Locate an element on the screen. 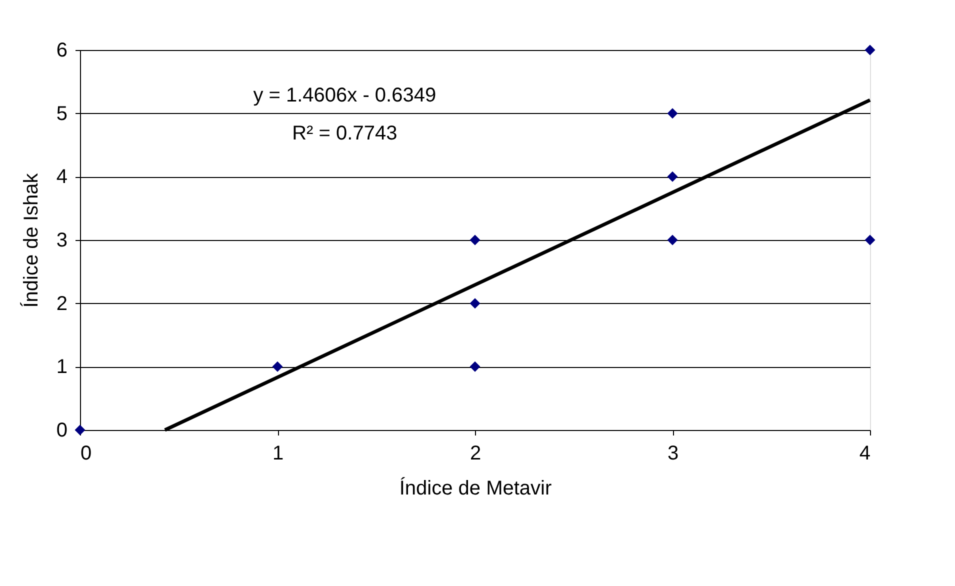  y-tick-label: 1 is located at coordinates (62, 367).